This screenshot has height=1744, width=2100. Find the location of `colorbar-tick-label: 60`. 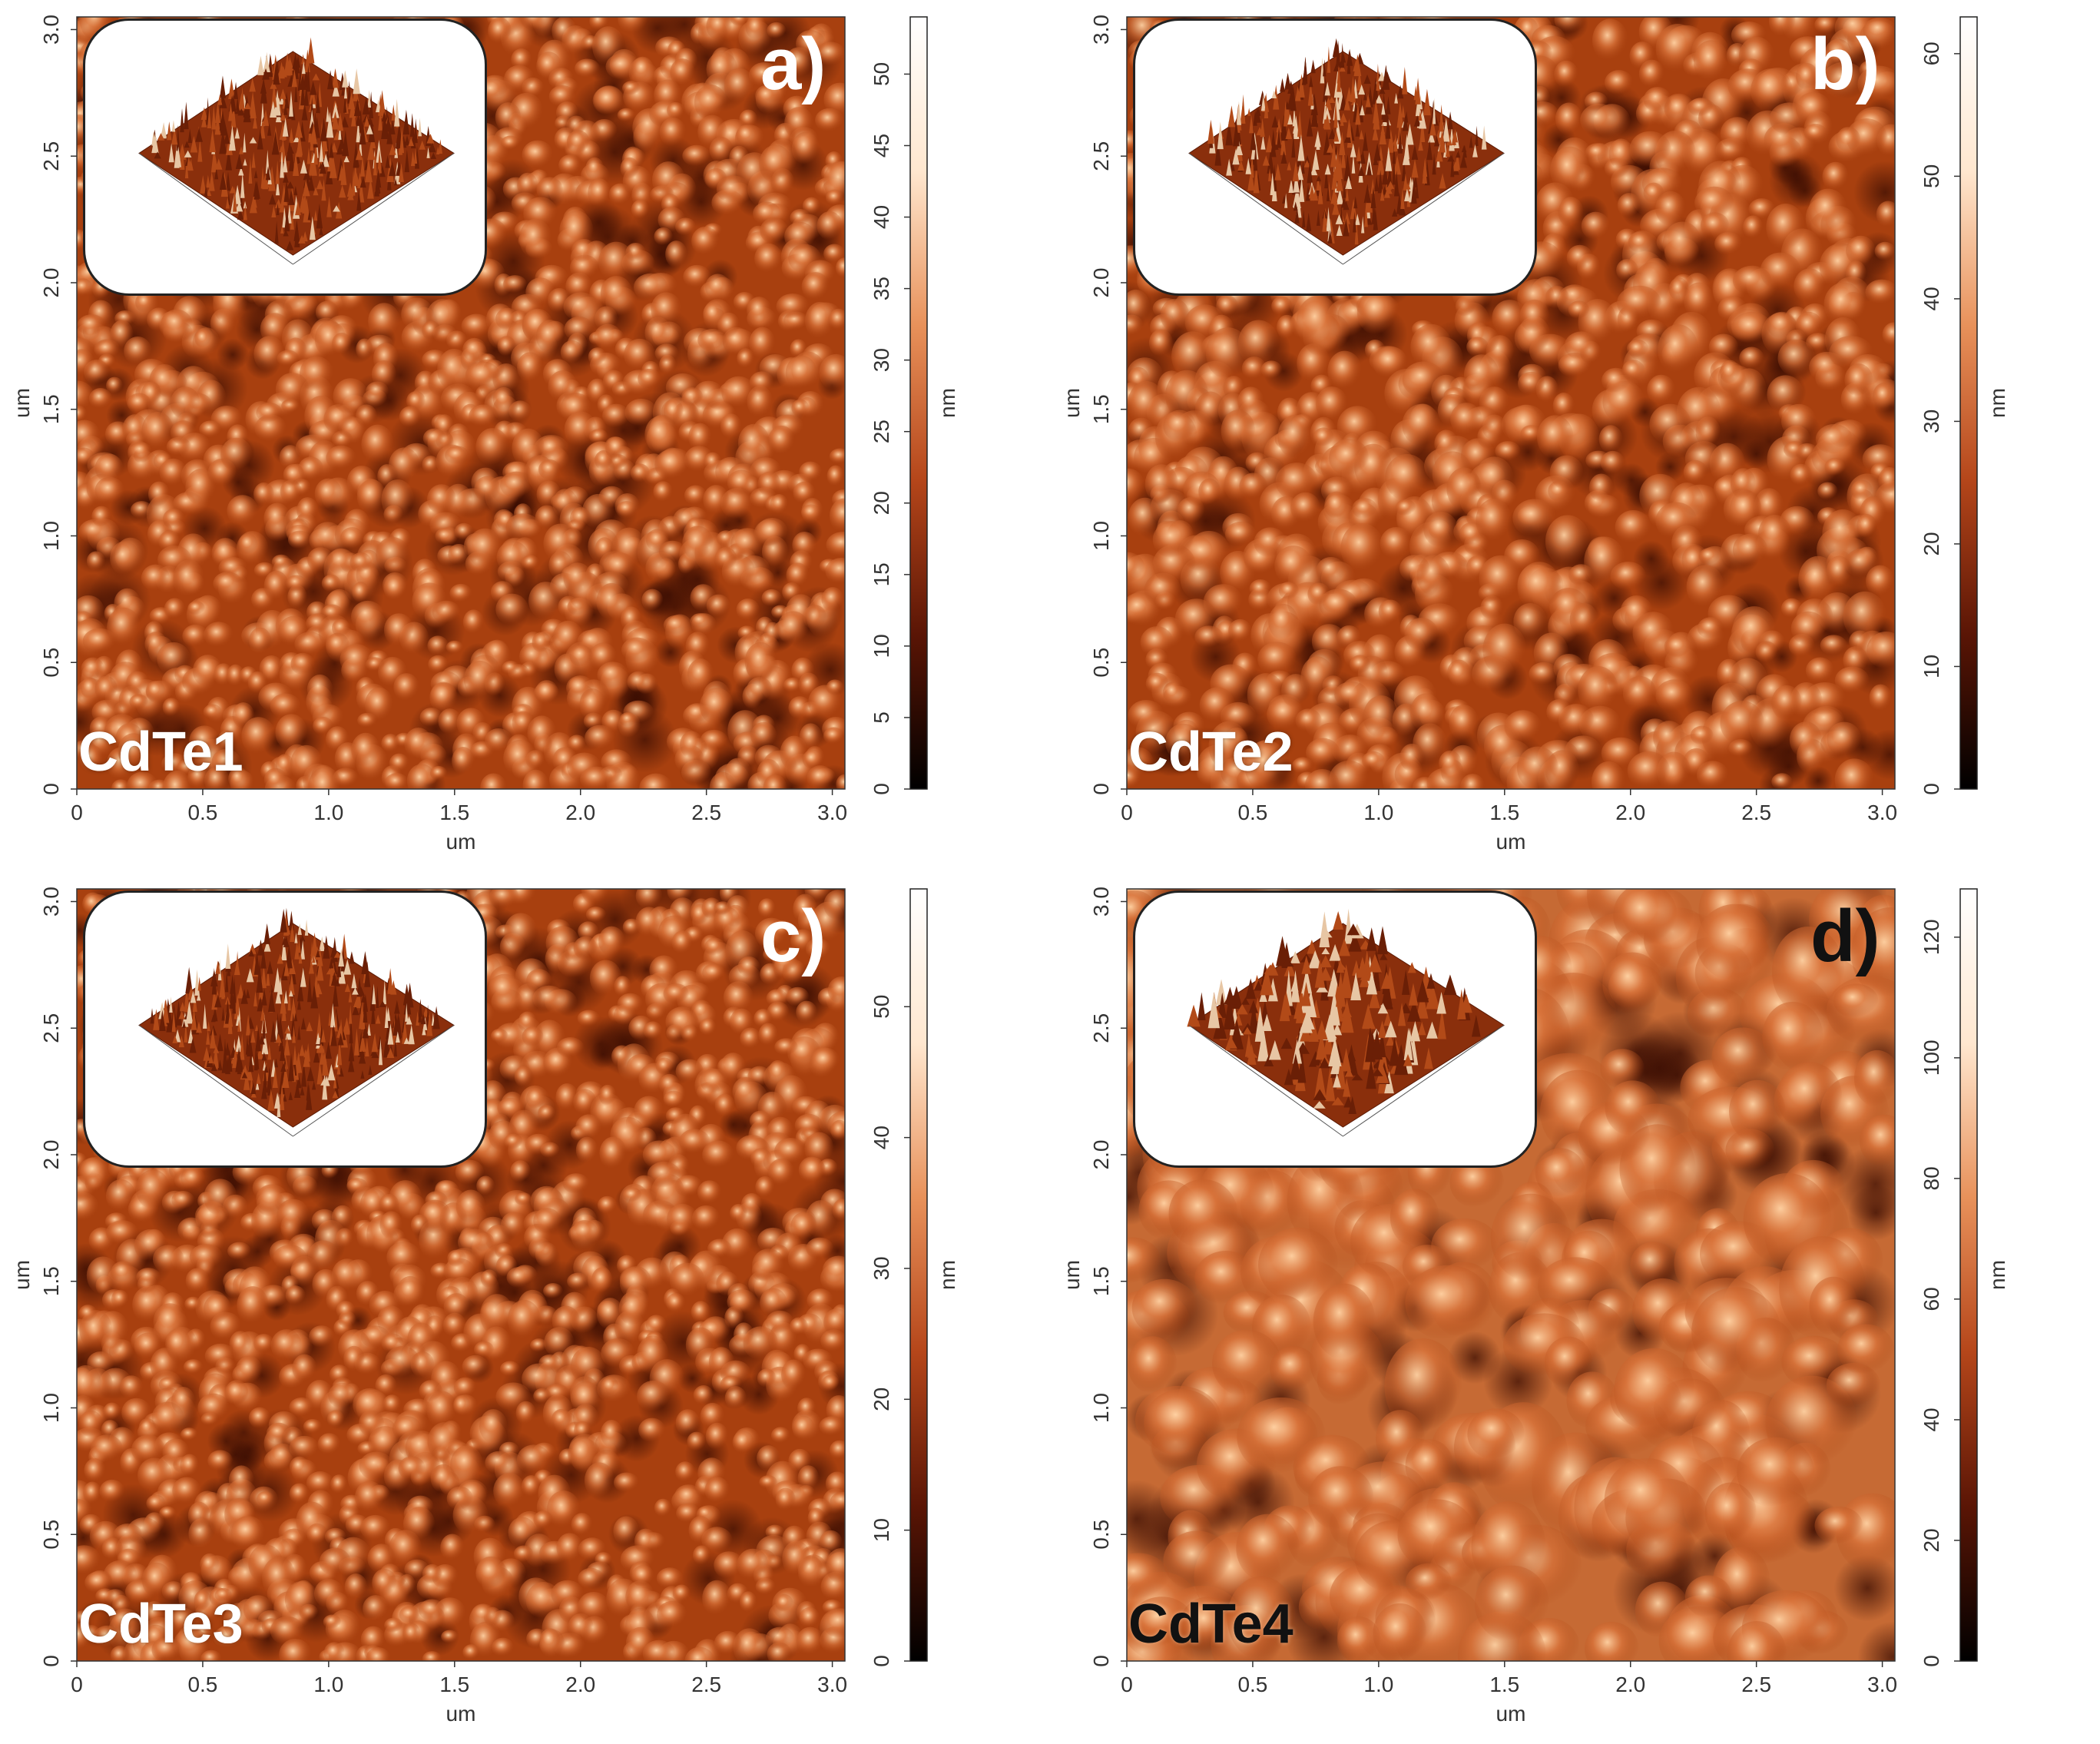

colorbar-tick-label: 60 is located at coordinates (1931, 1299).